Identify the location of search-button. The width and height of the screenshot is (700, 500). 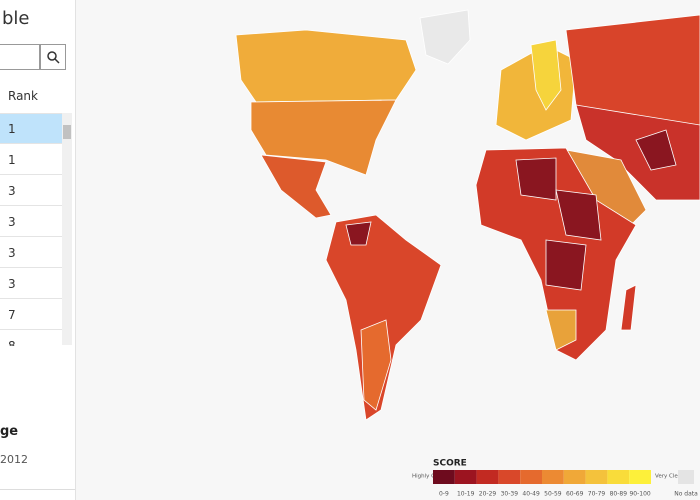
(53, 57).